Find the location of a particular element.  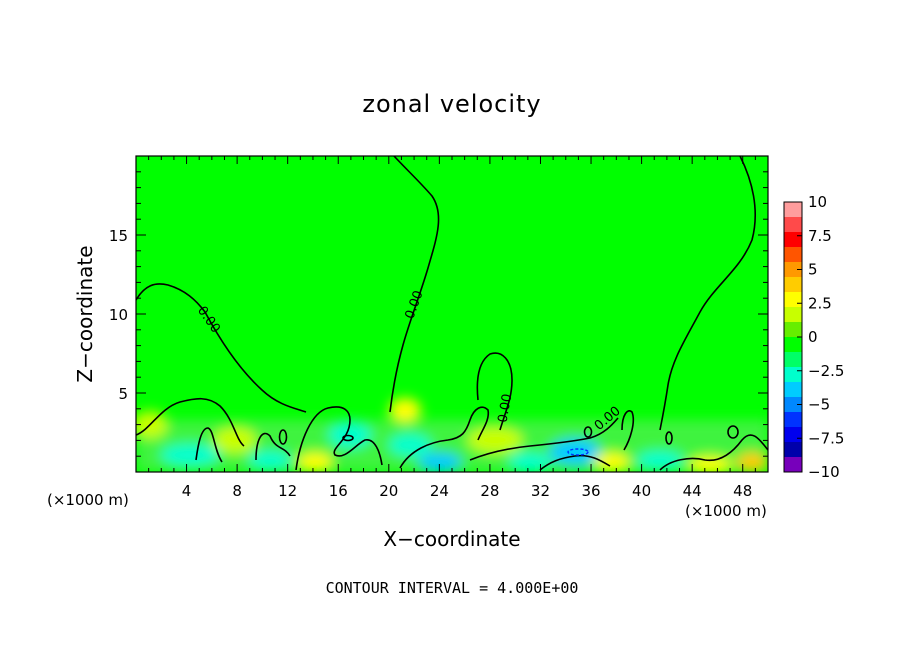

x-tick-label: 36 is located at coordinates (590, 491).